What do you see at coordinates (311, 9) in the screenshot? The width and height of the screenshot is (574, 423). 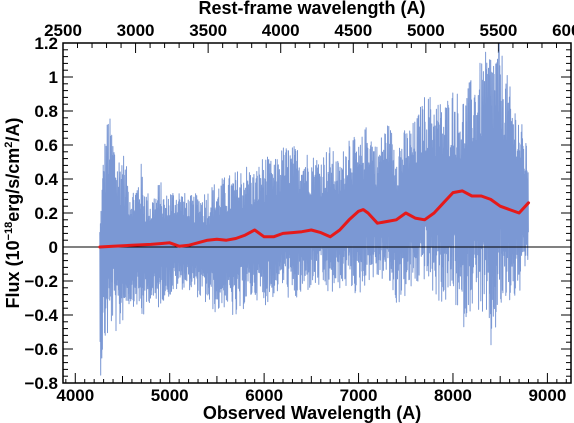 I see `top-axis-title: Rest-frame wavelength (A)` at bounding box center [311, 9].